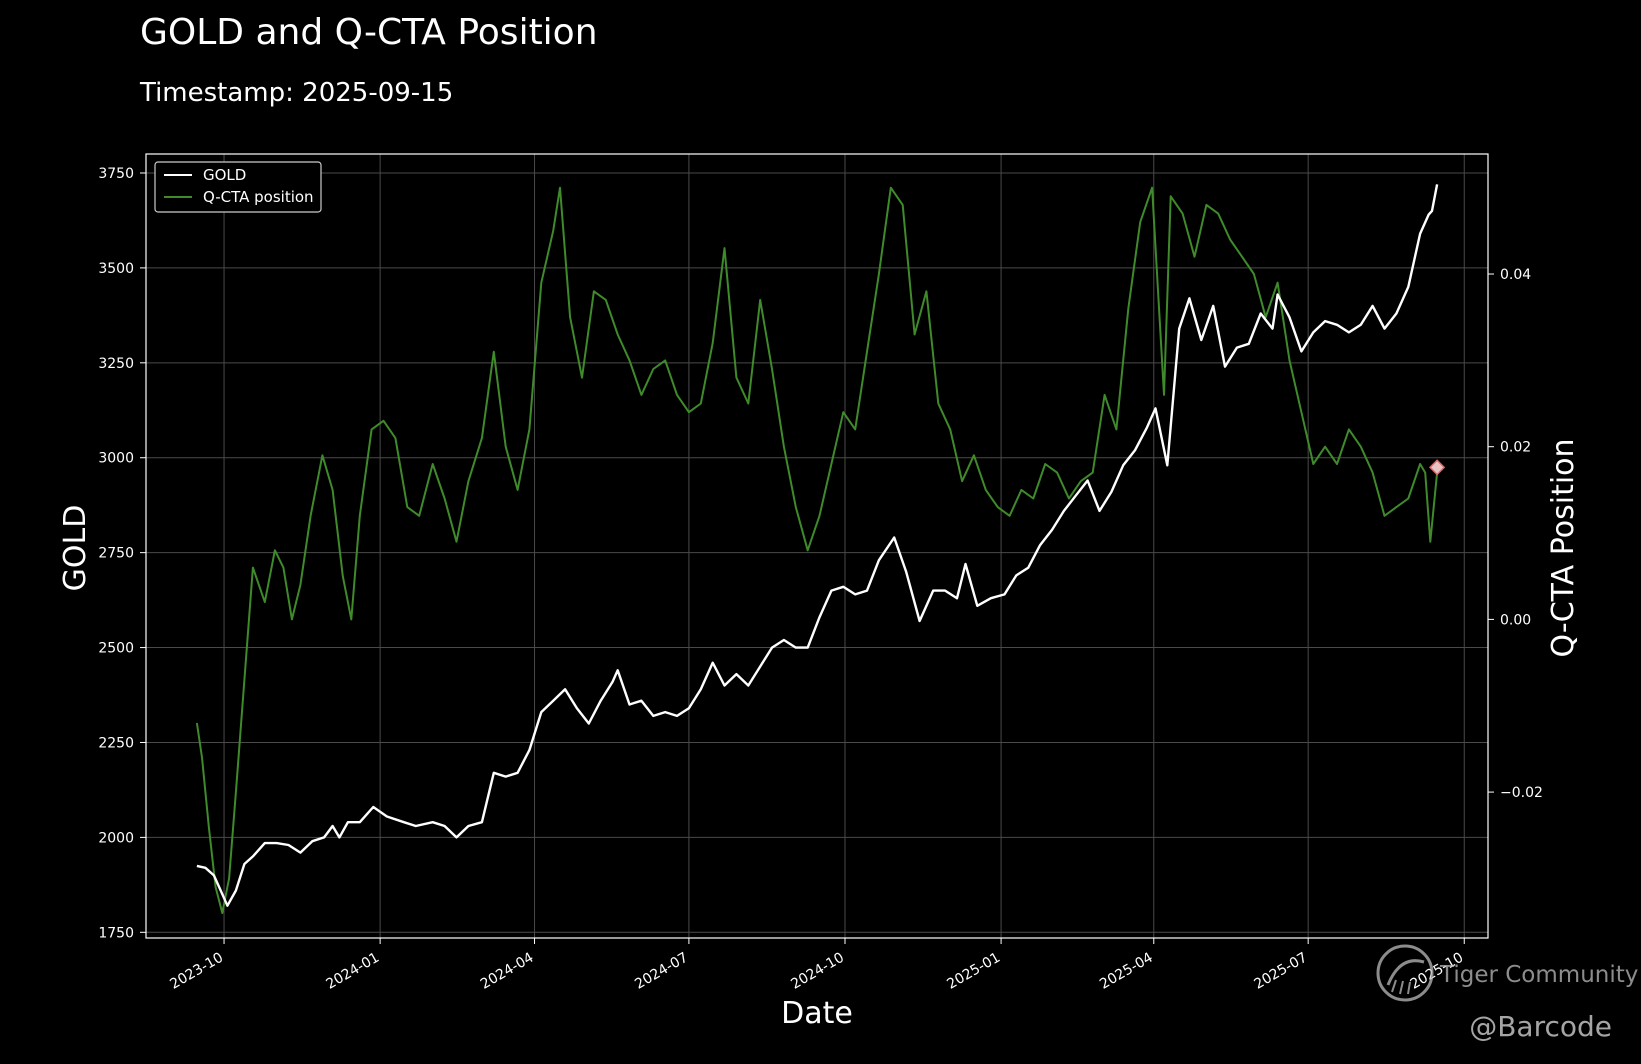  I want to click on x-tick-label: 2024-10, so click(817, 971).